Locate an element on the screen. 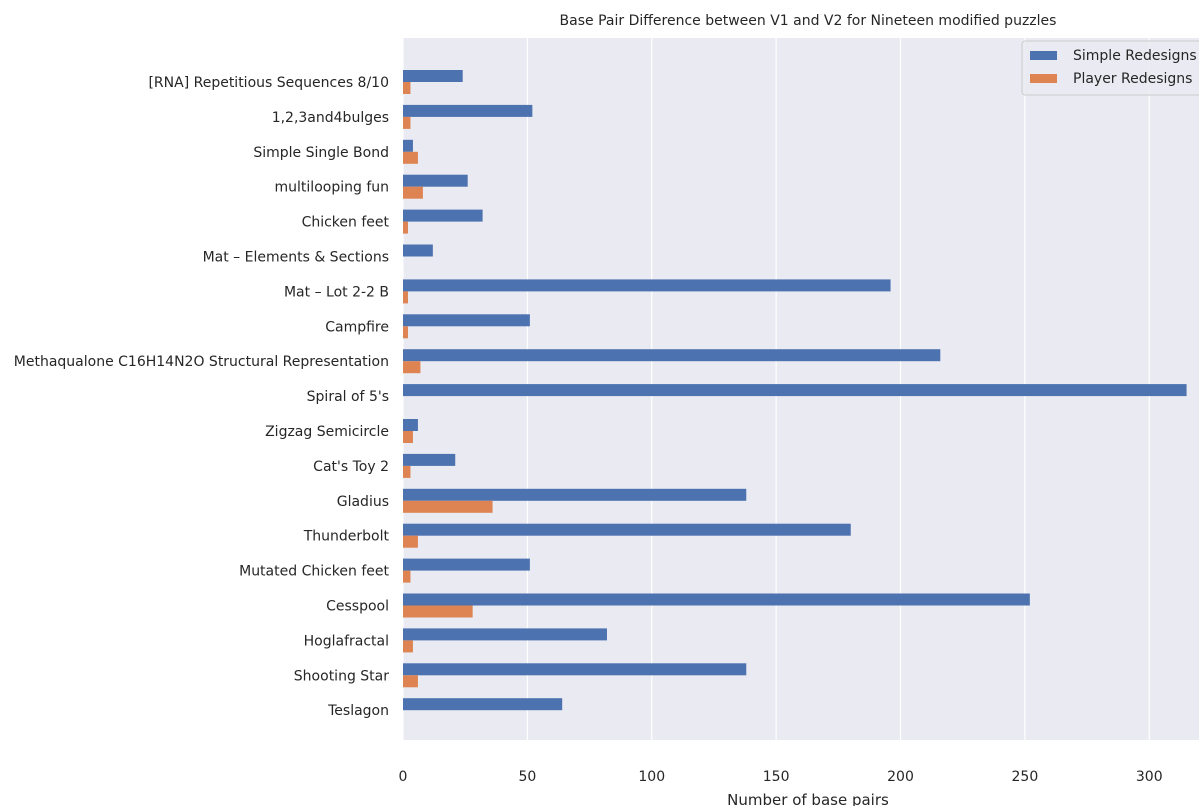 Image resolution: width=1199 pixels, height=806 pixels. category-label: multilooping fun is located at coordinates (332, 188).